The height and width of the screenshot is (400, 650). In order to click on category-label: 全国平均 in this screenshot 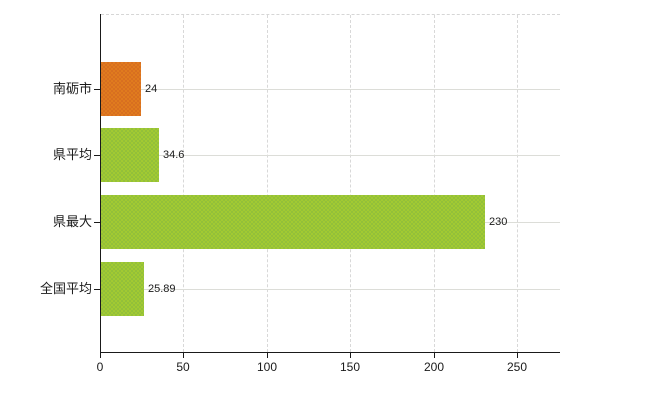, I will do `click(65, 288)`.